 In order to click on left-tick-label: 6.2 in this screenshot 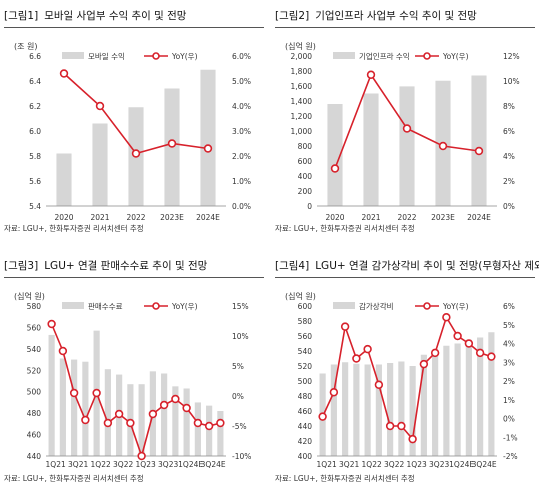, I will do `click(35, 106)`.